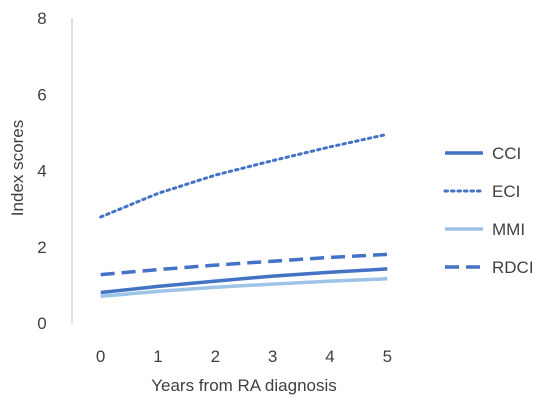  Describe the element at coordinates (244, 288) in the screenshot. I see `series-line-mmi` at that location.